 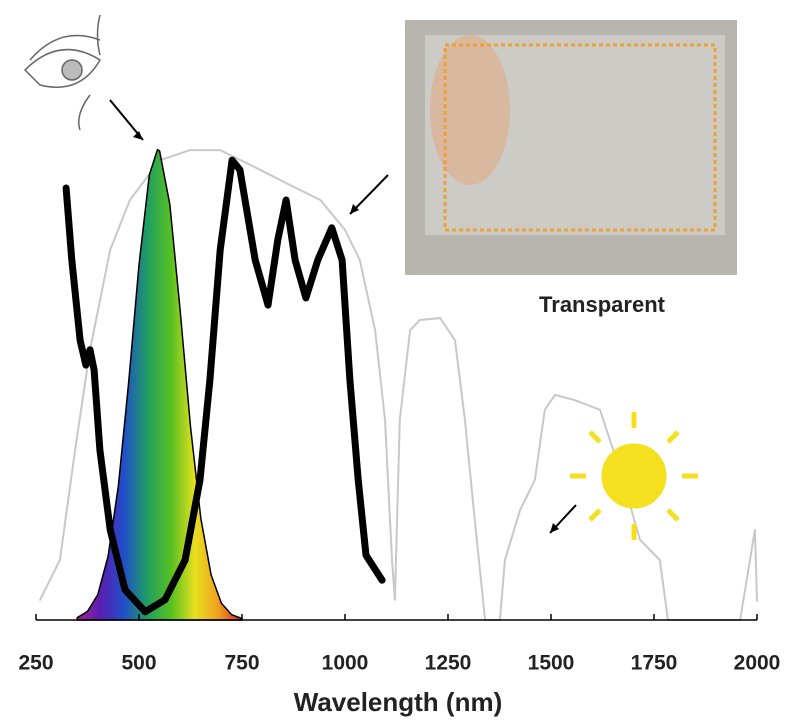 I want to click on eye-response-area, so click(x=159, y=384).